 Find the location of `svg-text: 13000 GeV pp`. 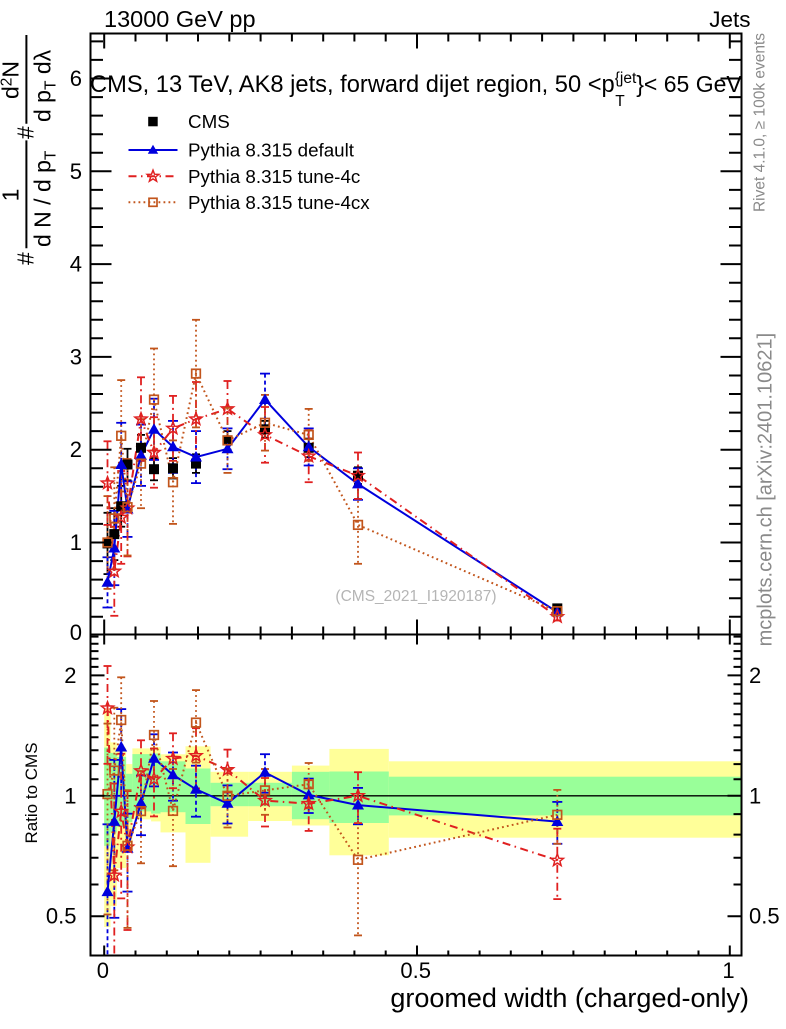

svg-text: 13000 GeV pp is located at coordinates (180, 19).